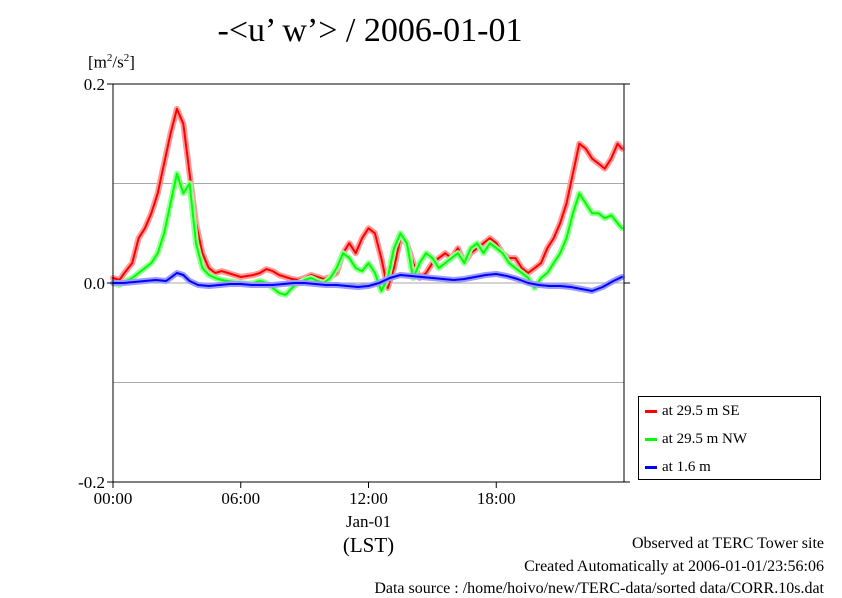 This screenshot has width=842, height=598. What do you see at coordinates (651, 467) in the screenshot?
I see `legend-swatch-1-6m` at bounding box center [651, 467].